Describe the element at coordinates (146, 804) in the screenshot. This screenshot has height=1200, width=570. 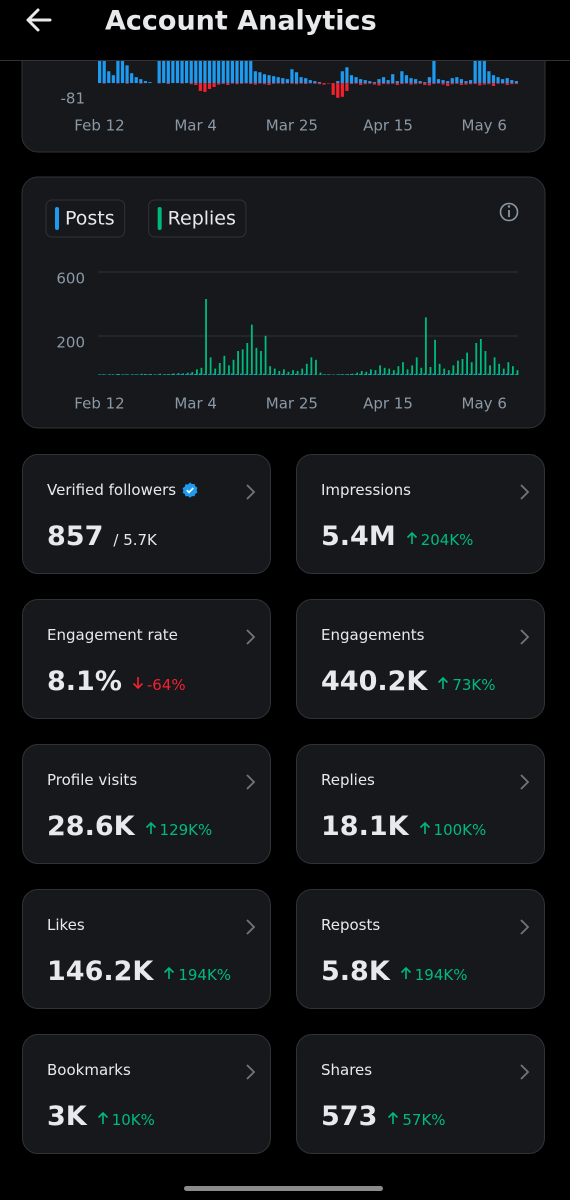
I see `stat-card: Profile visits 28.6K 129K%` at that location.